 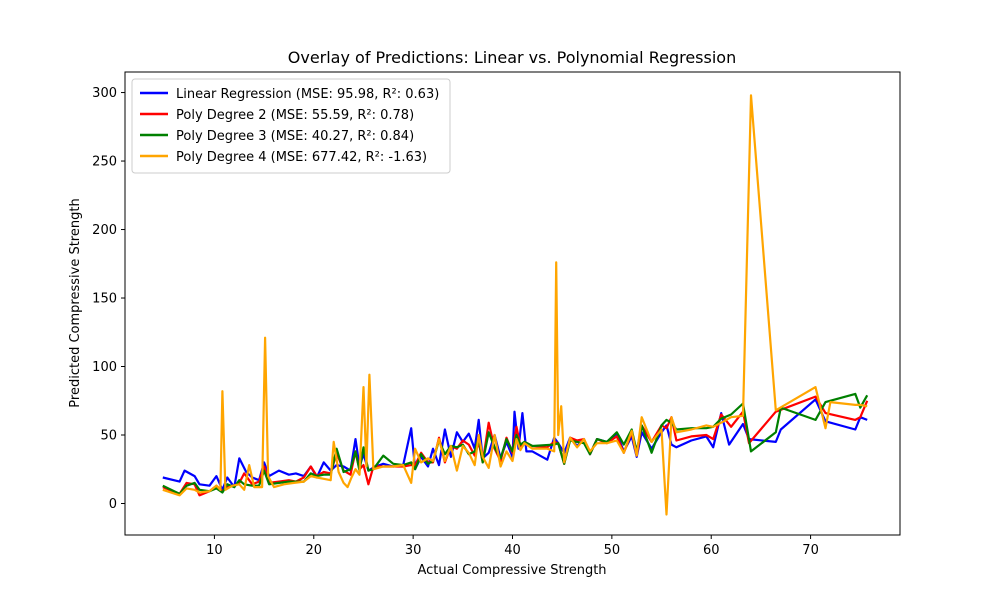 I want to click on legend-label: Poly Degree 2 (MSE: 55.59, R²: 0.78), so click(x=295, y=115).